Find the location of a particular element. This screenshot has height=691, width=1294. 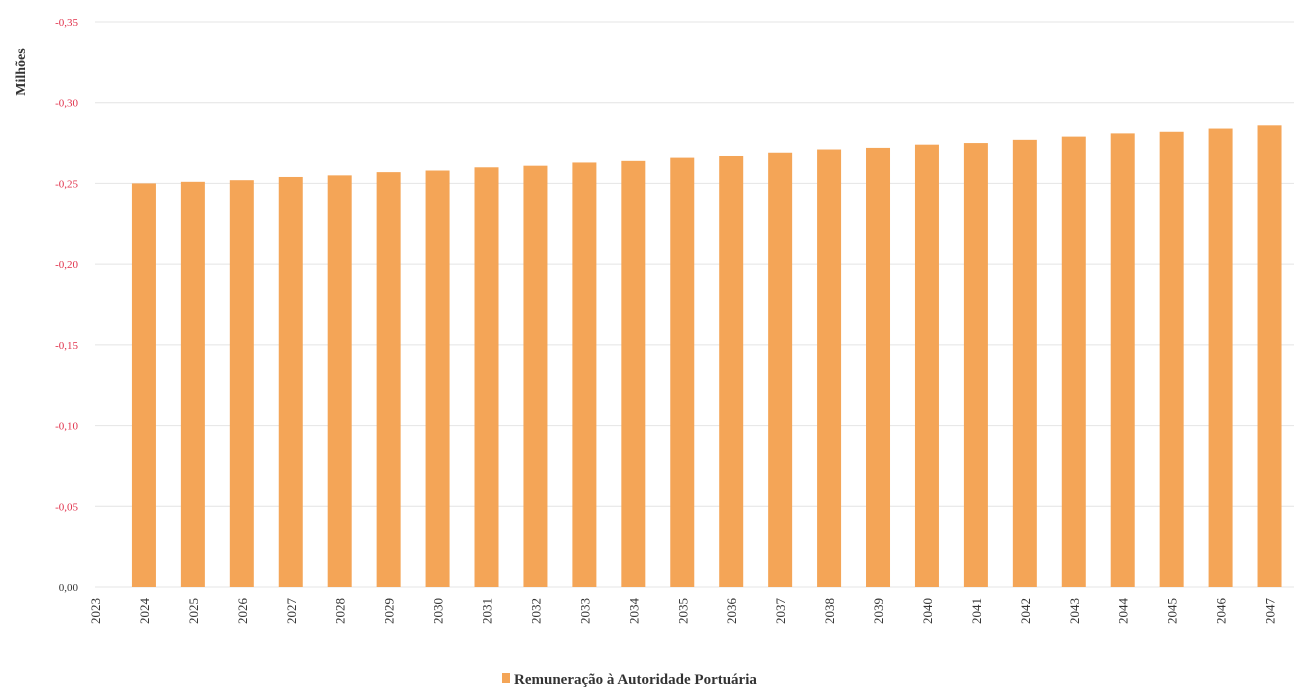

bar-2045 is located at coordinates (1171, 359).